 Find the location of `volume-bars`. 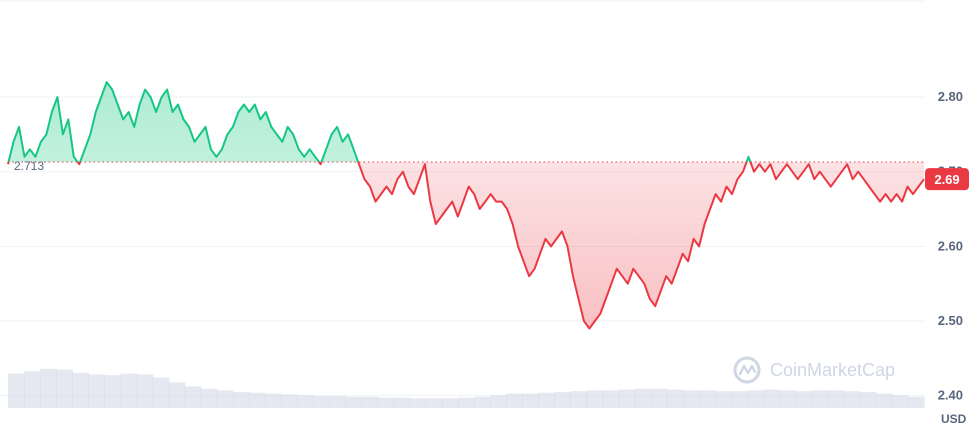

volume-bars is located at coordinates (466, 388).